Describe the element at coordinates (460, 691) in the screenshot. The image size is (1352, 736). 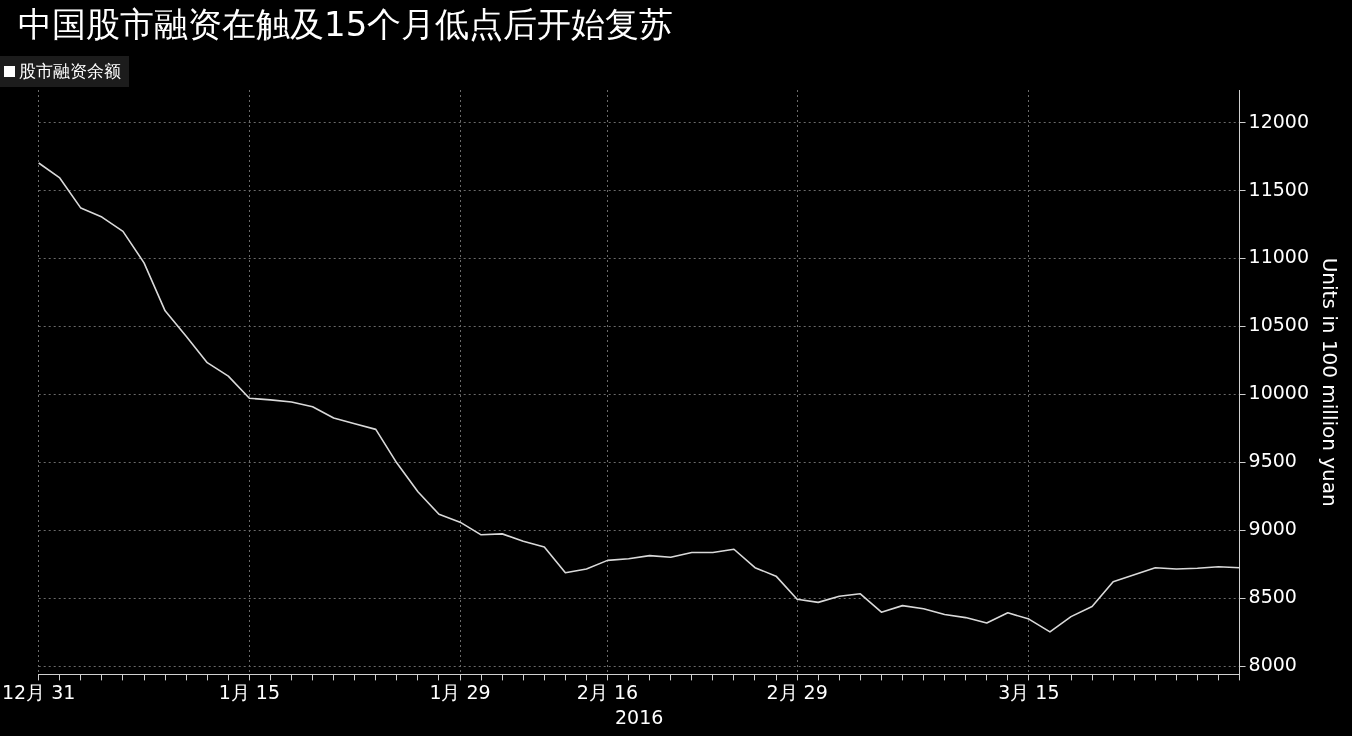
I see `x-tick-label: 1月 29` at that location.